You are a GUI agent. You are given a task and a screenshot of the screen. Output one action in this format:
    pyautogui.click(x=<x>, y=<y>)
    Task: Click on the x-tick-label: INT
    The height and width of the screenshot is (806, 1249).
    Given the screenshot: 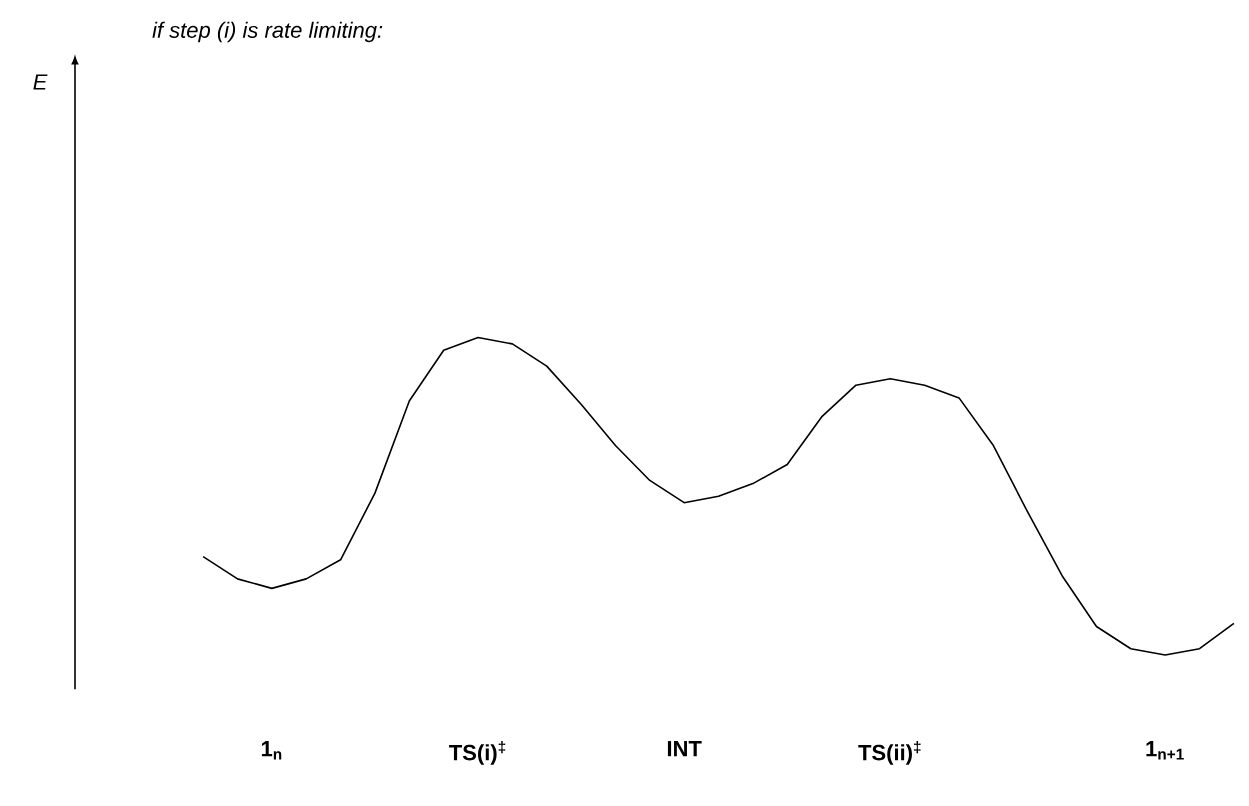 What is the action you would take?
    pyautogui.click(x=684, y=749)
    